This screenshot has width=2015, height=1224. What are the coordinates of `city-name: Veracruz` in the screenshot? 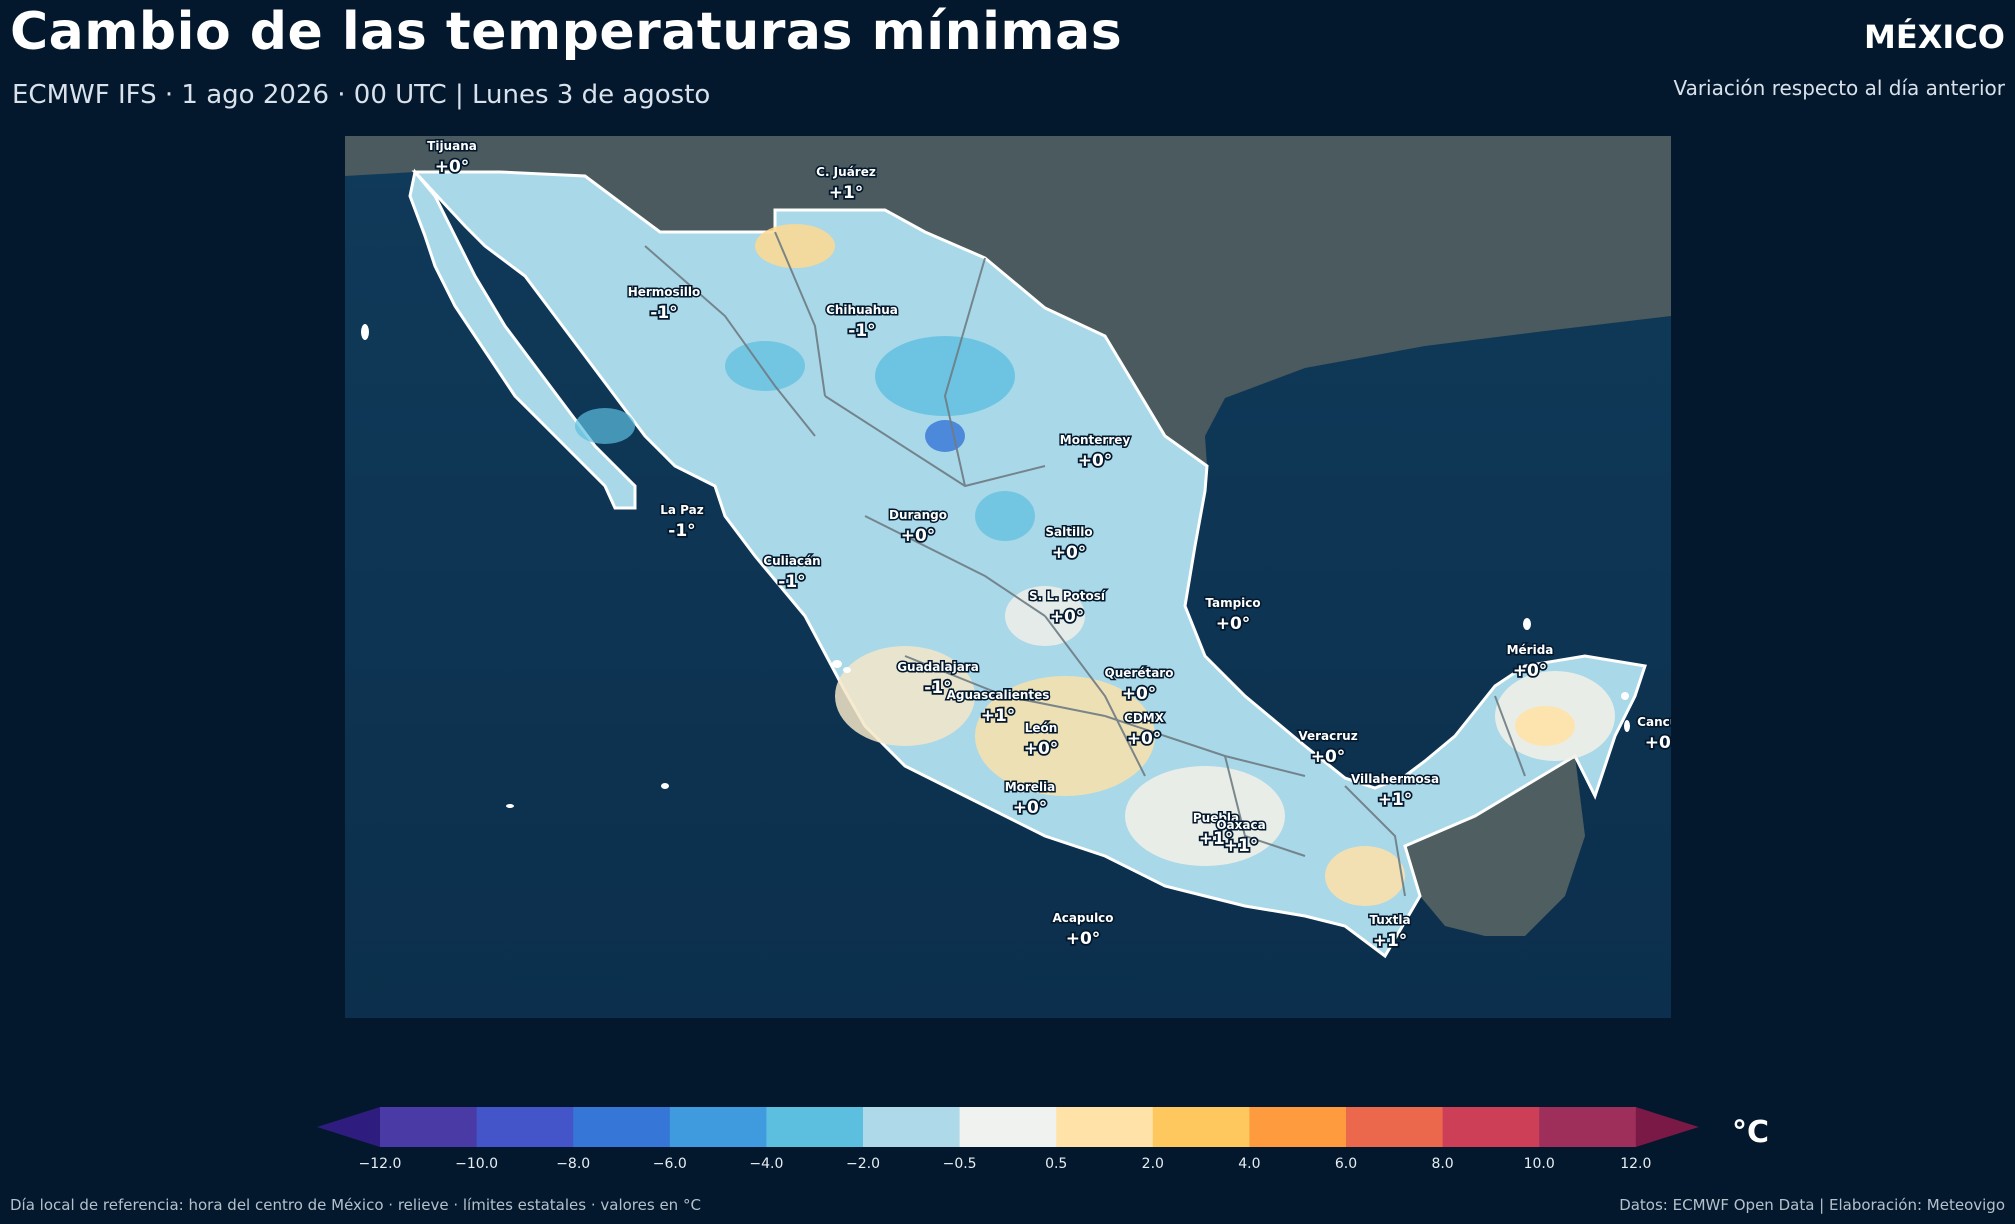 It's located at (1327, 736).